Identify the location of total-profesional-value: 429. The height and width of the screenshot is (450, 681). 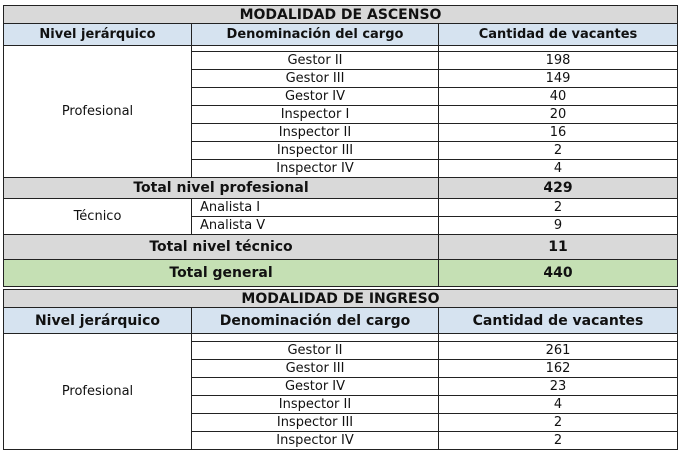
(558, 188).